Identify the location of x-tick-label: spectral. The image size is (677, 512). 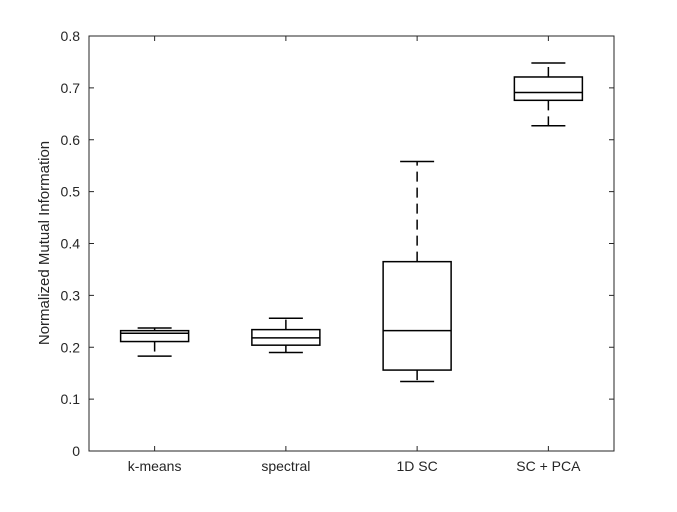
(285, 466).